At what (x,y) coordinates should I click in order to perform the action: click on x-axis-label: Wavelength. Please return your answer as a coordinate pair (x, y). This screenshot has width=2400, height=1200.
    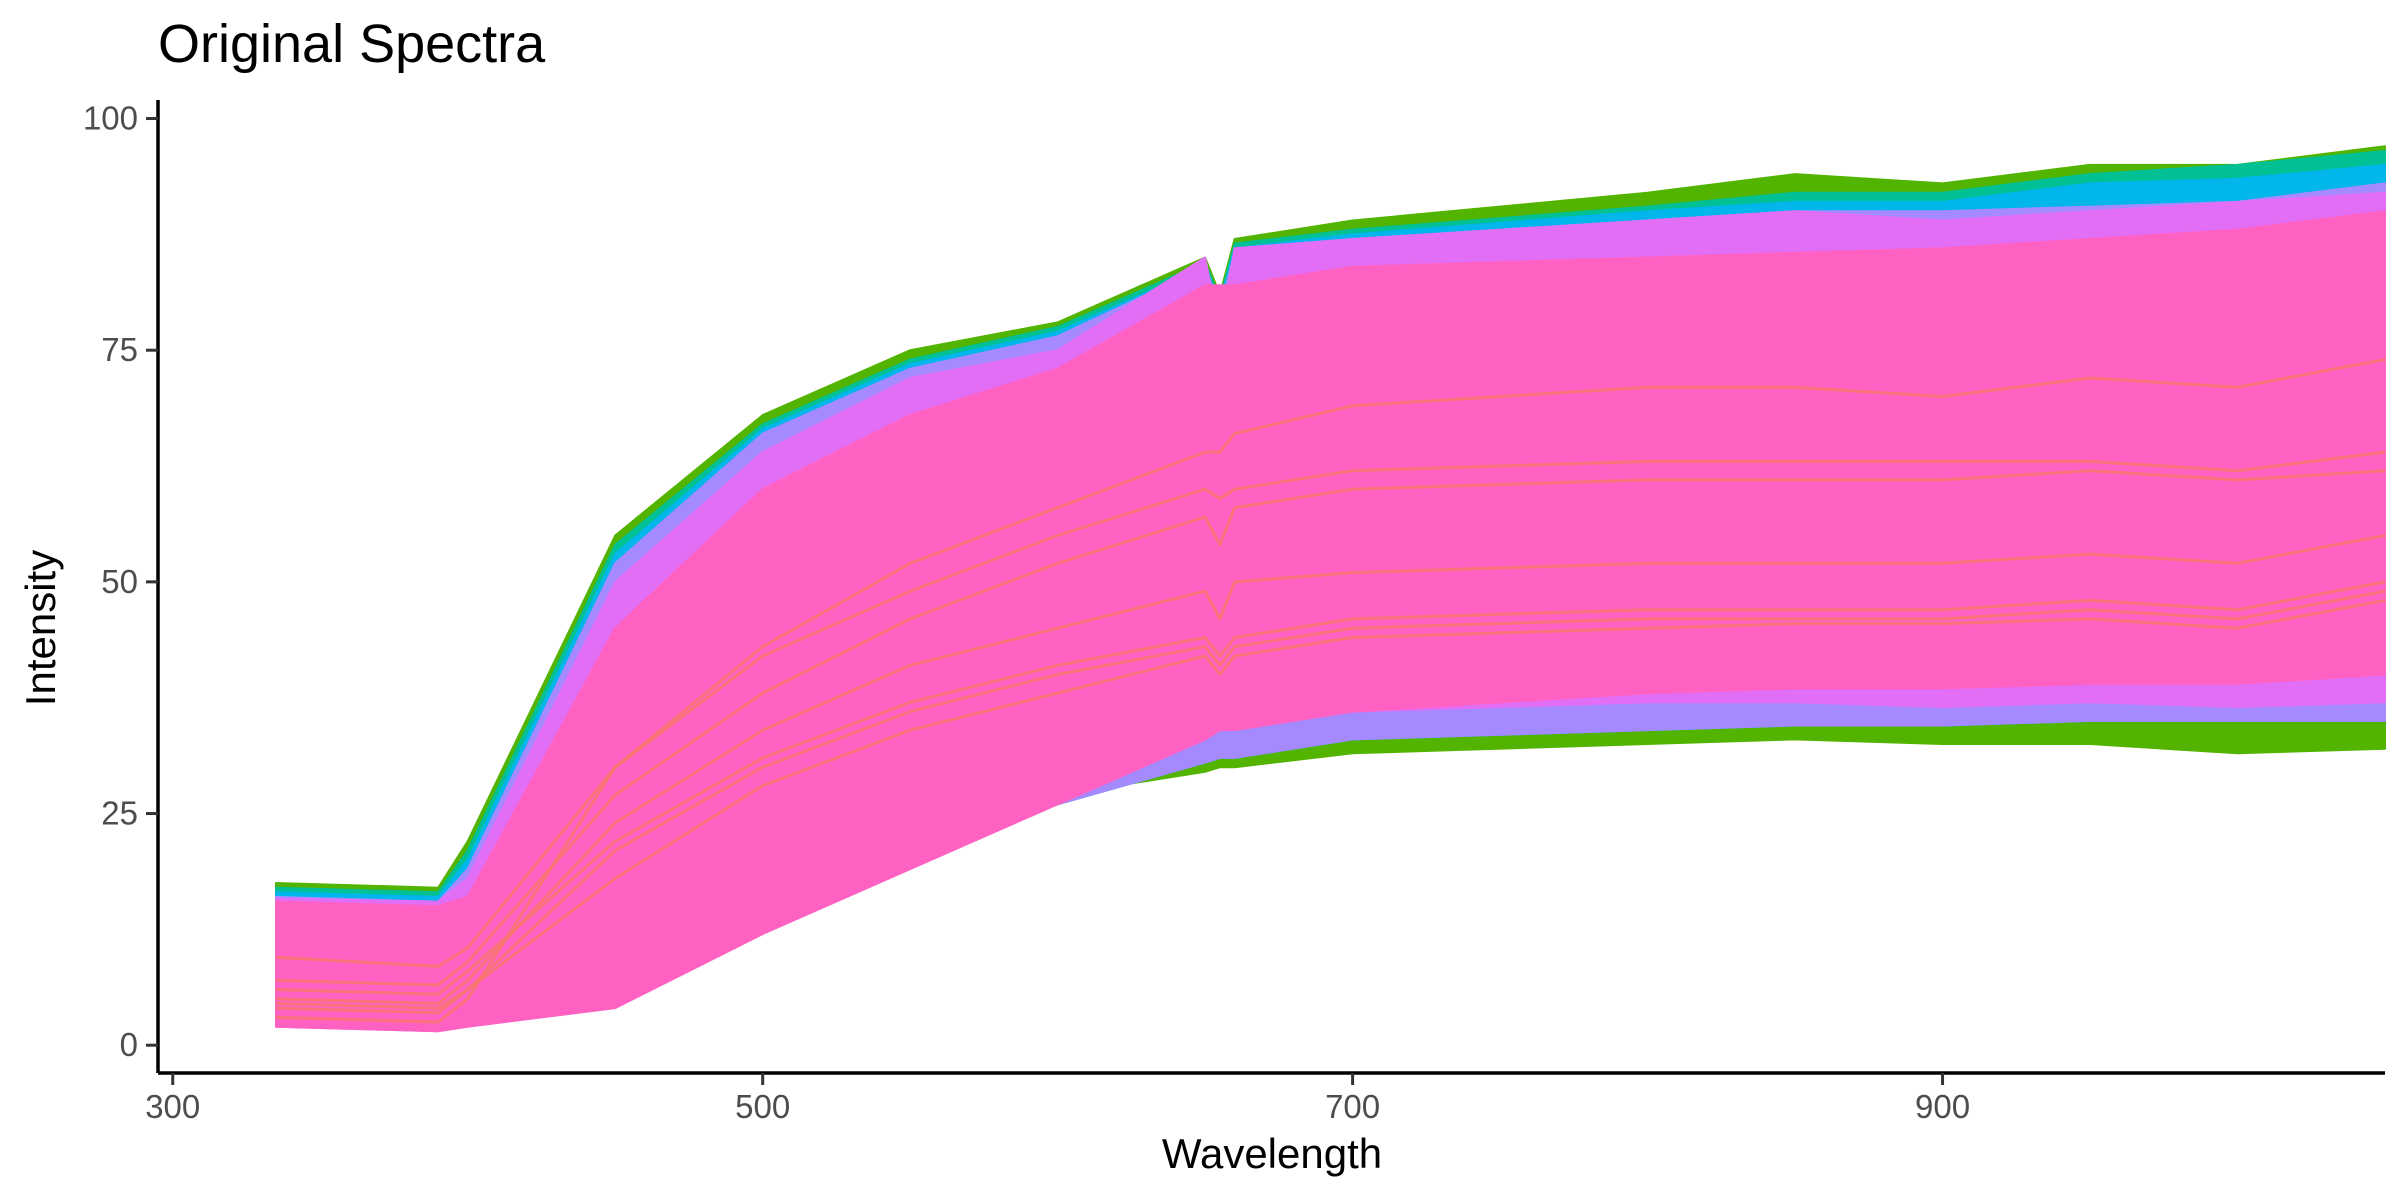
    Looking at the image, I should click on (1272, 1153).